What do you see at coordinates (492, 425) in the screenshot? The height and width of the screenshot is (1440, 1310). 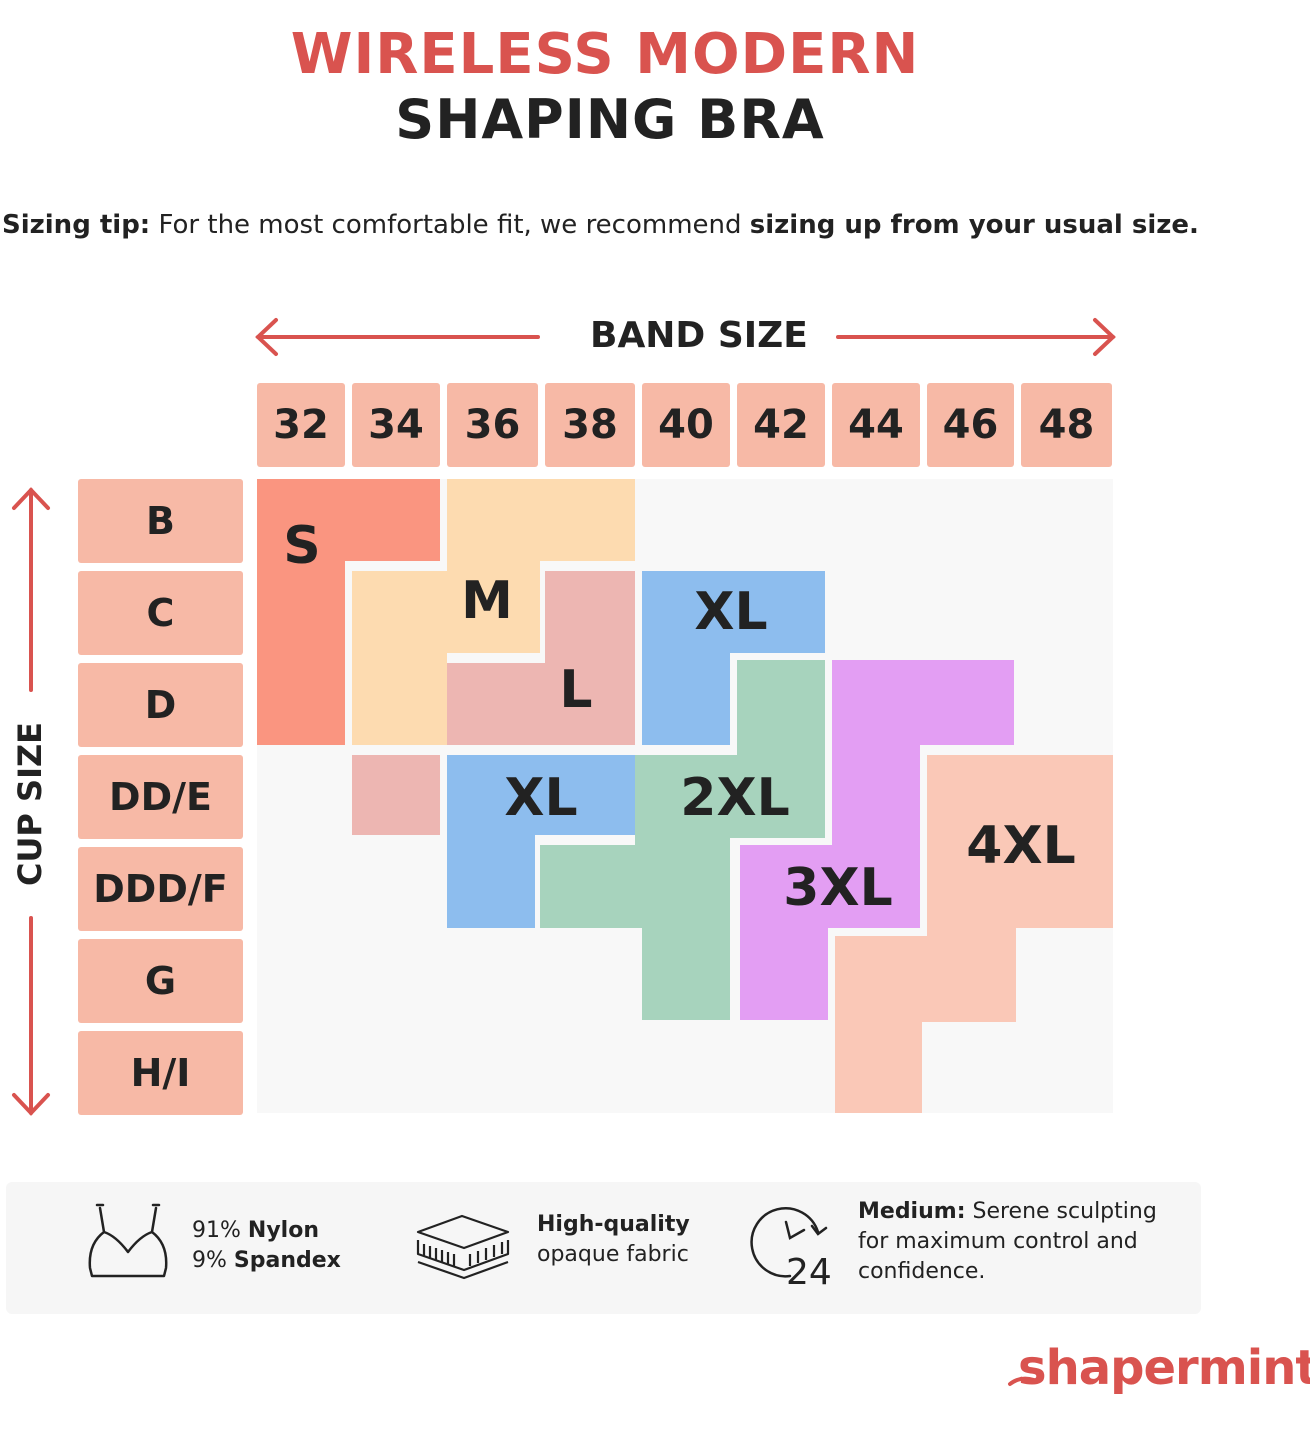 I see `band-size-cell: 36` at bounding box center [492, 425].